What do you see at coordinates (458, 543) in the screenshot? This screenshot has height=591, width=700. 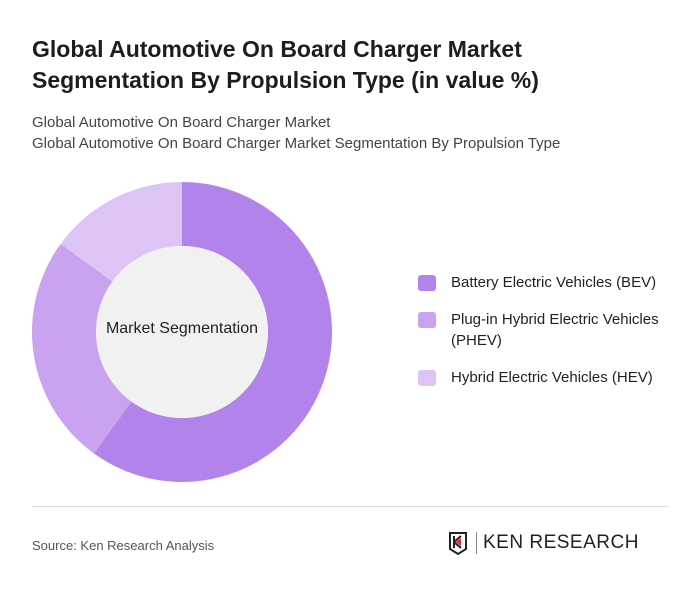 I see `logo-shield-icon` at bounding box center [458, 543].